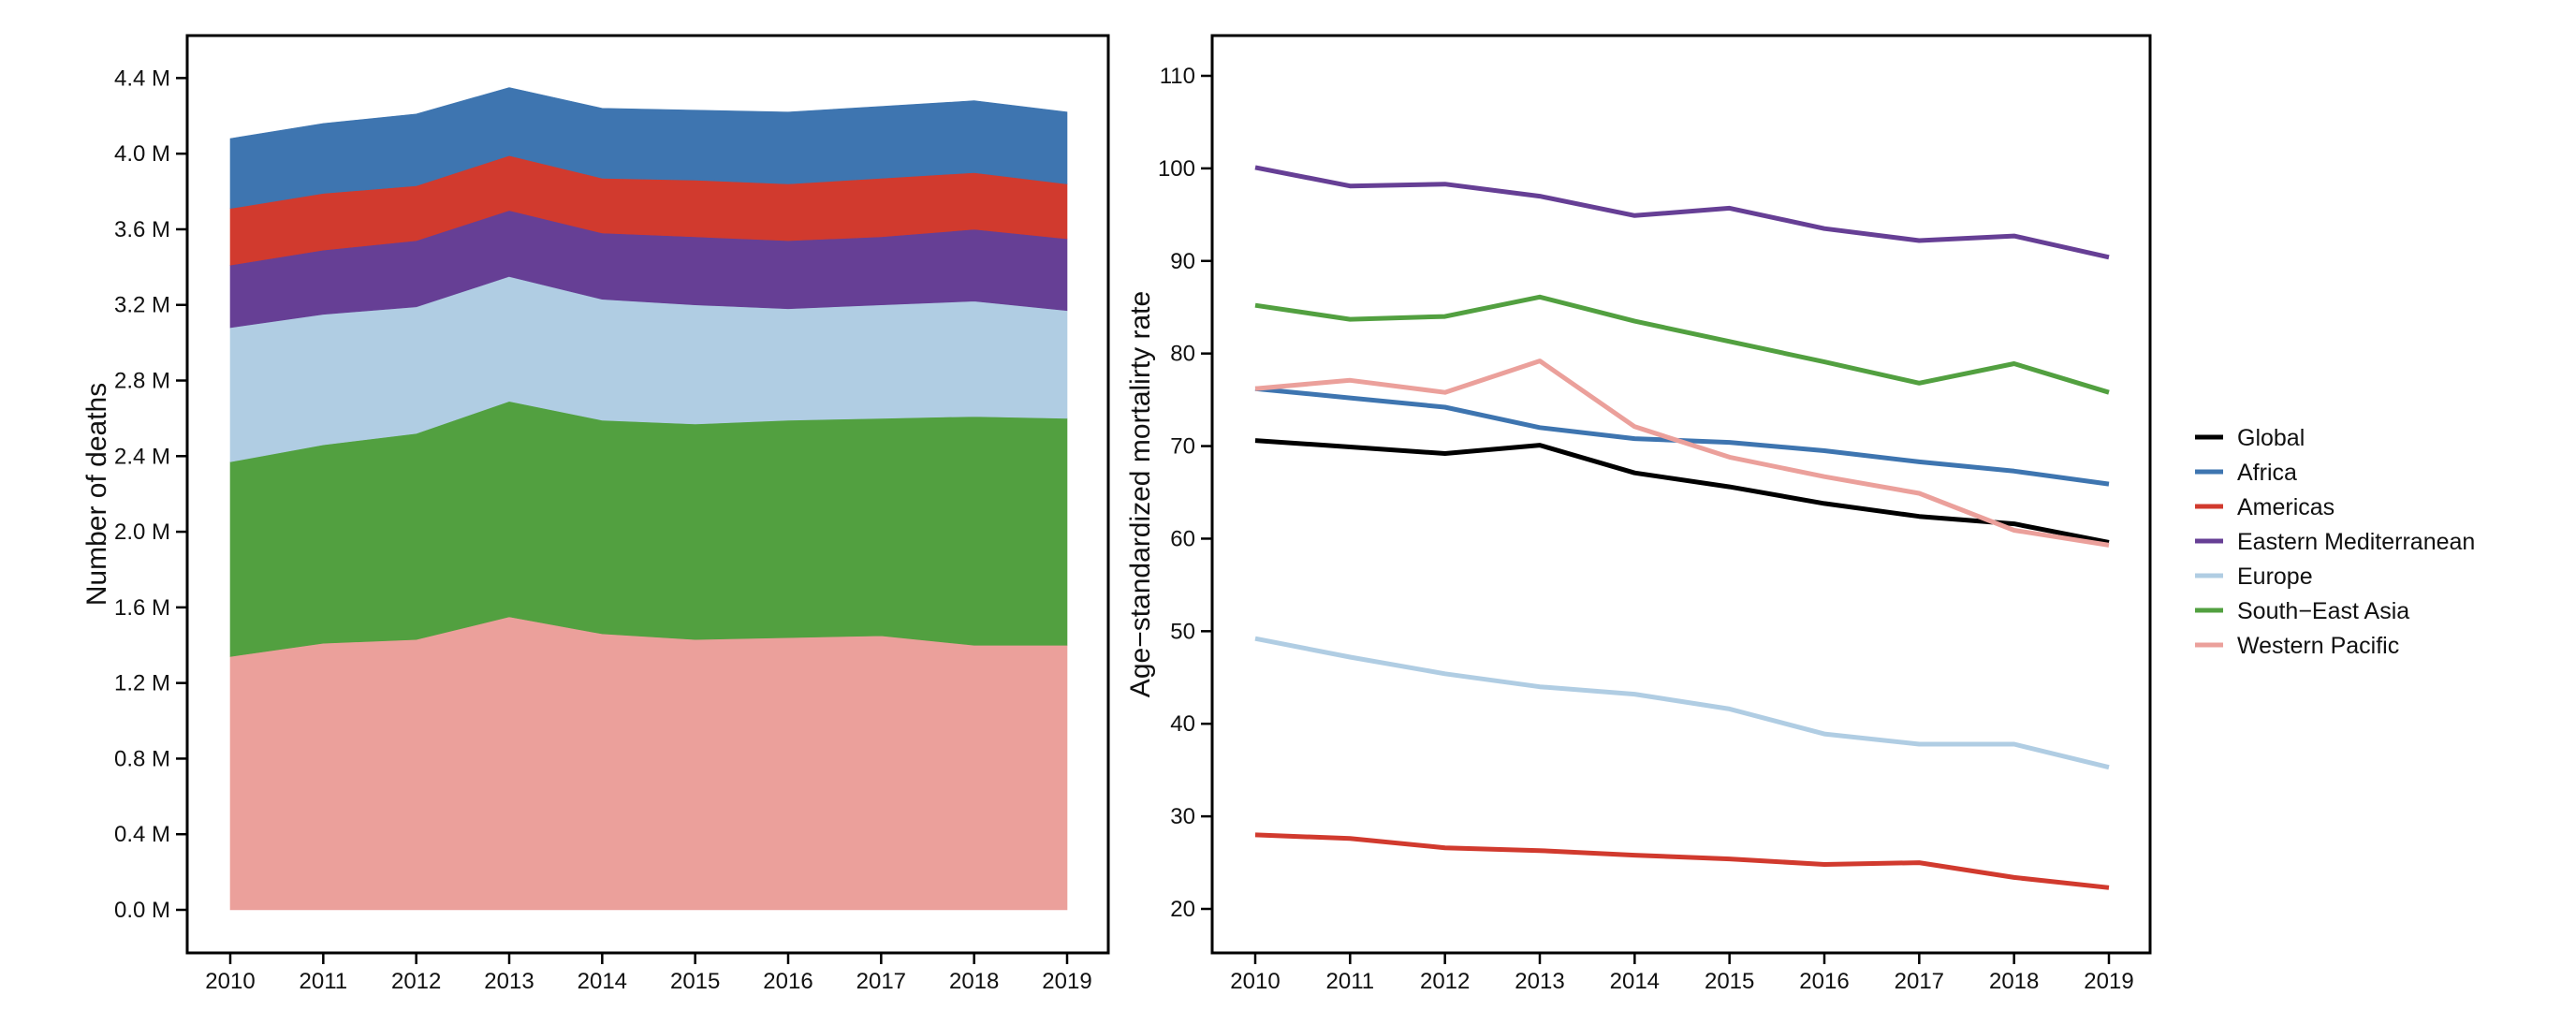  I want to click on legend-label: Global, so click(2271, 438).